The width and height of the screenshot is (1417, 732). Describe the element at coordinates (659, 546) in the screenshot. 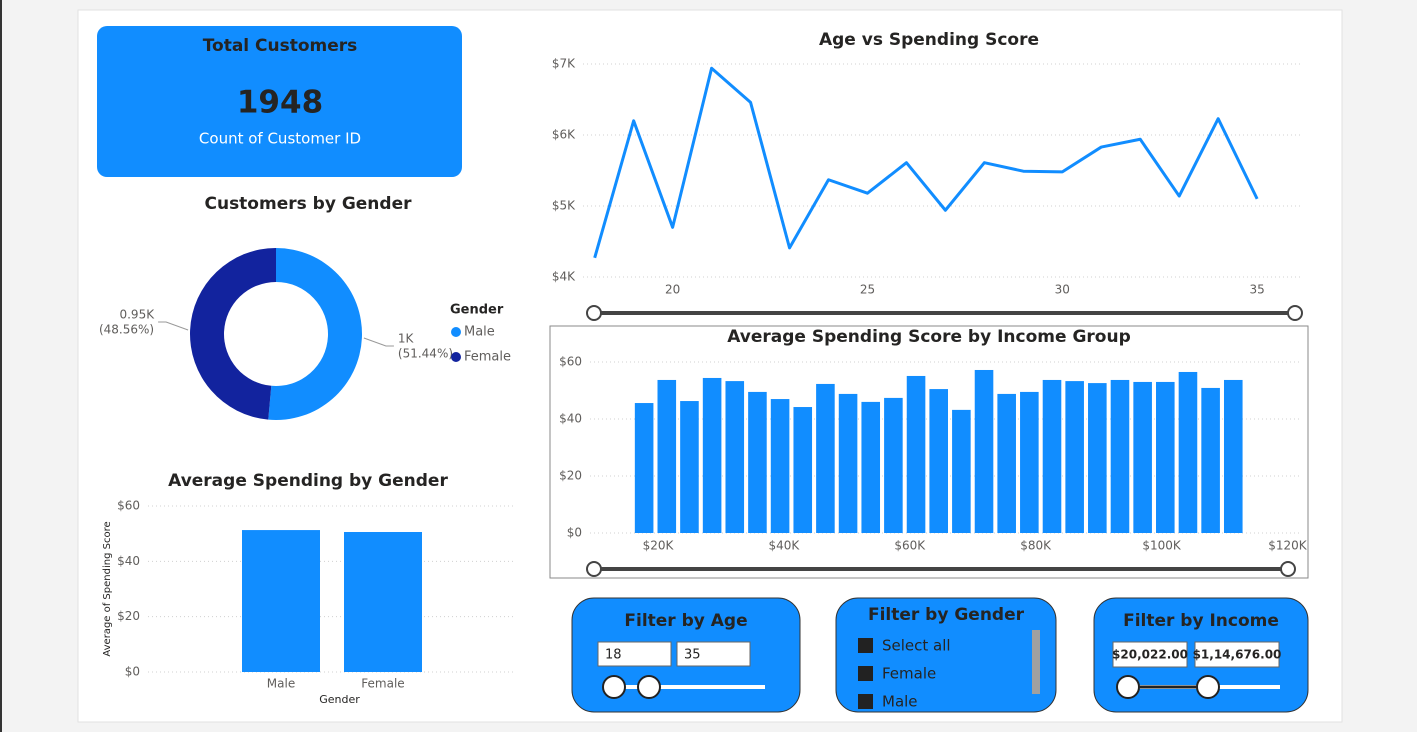

I see `x-tick-label: $20K` at that location.